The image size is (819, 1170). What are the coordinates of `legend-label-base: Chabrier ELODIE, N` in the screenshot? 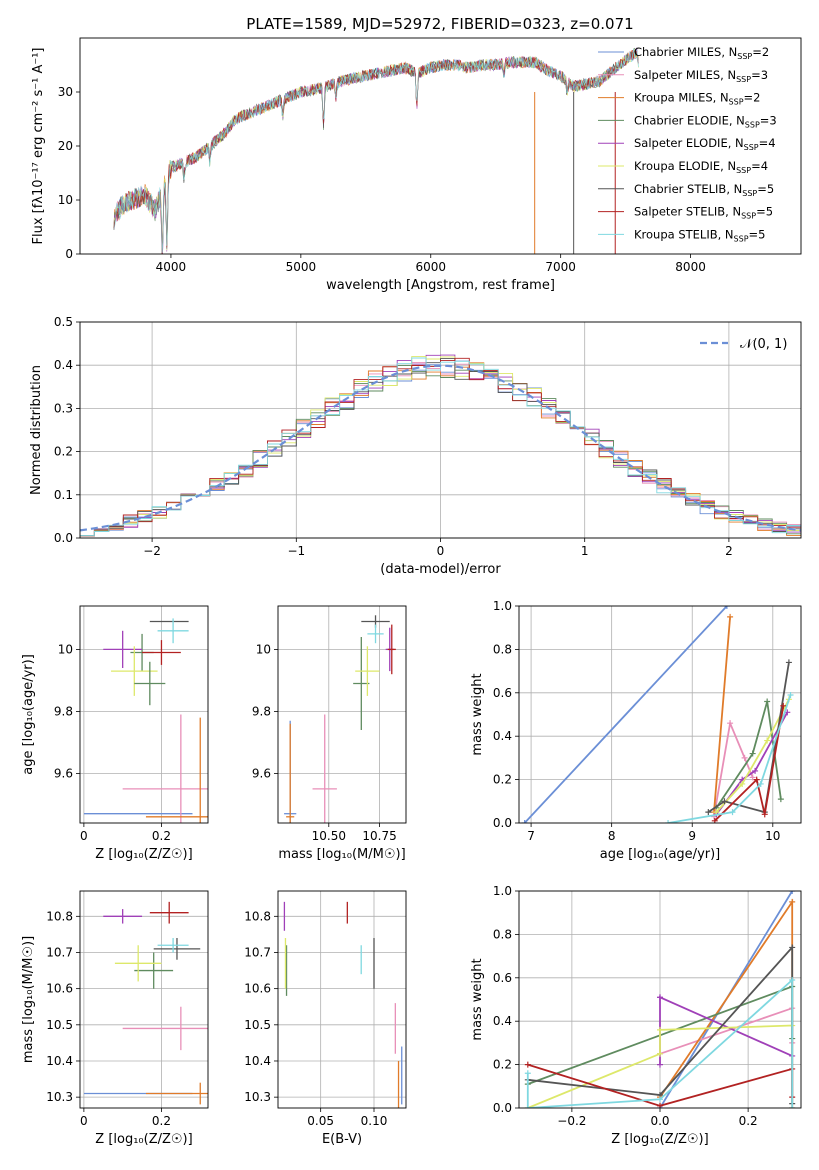 It's located at (689, 120).